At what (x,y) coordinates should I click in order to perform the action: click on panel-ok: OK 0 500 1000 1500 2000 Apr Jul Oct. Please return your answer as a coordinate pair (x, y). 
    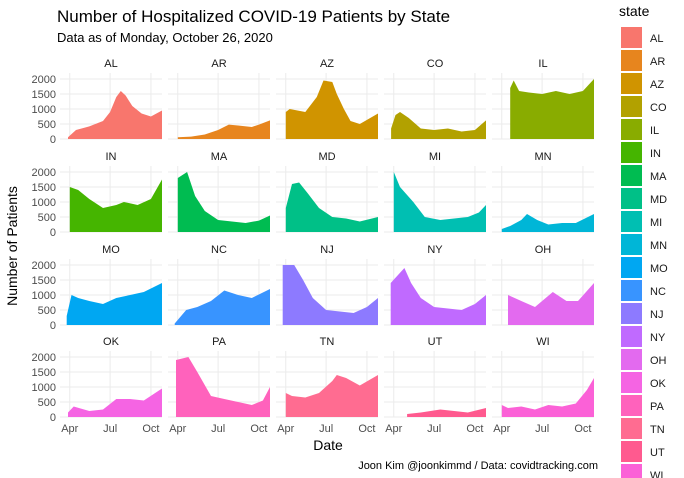
    Looking at the image, I should click on (97, 385).